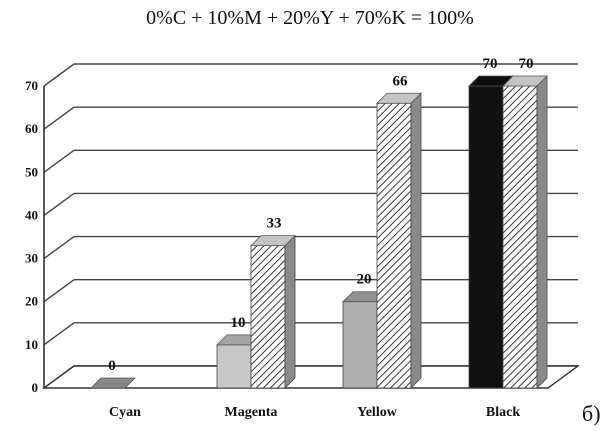 This screenshot has width=607, height=431. What do you see at coordinates (310, 18) in the screenshot?
I see `chart-title: 0%C + 10%M + 20%Y + 70%K = 100%` at bounding box center [310, 18].